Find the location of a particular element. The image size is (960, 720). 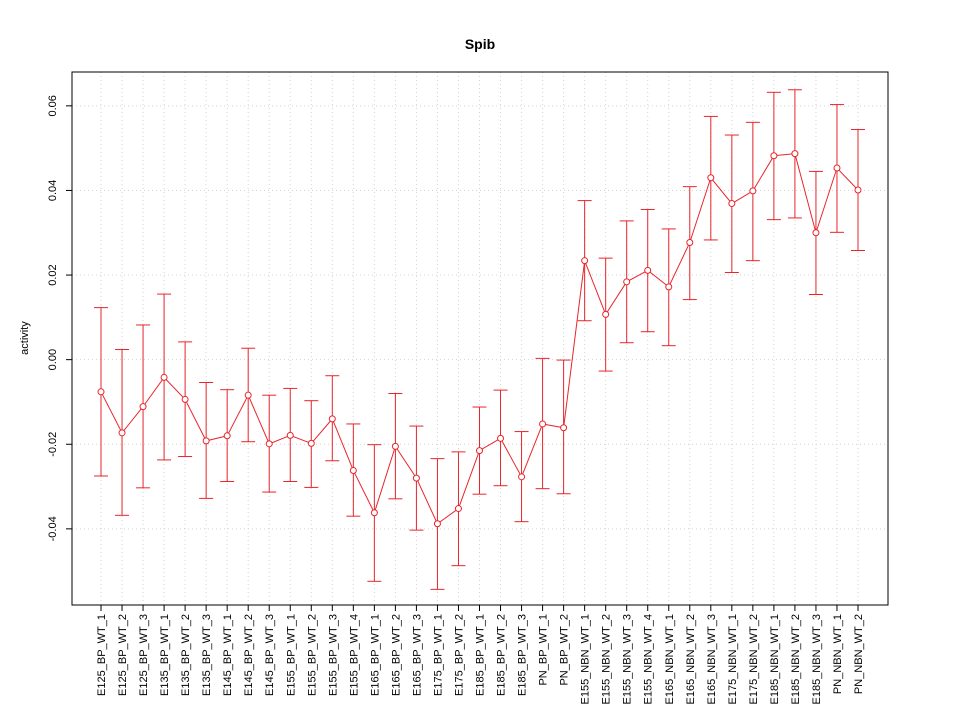

x-tick-label: PN_NBN_WT_1 is located at coordinates (838, 654).